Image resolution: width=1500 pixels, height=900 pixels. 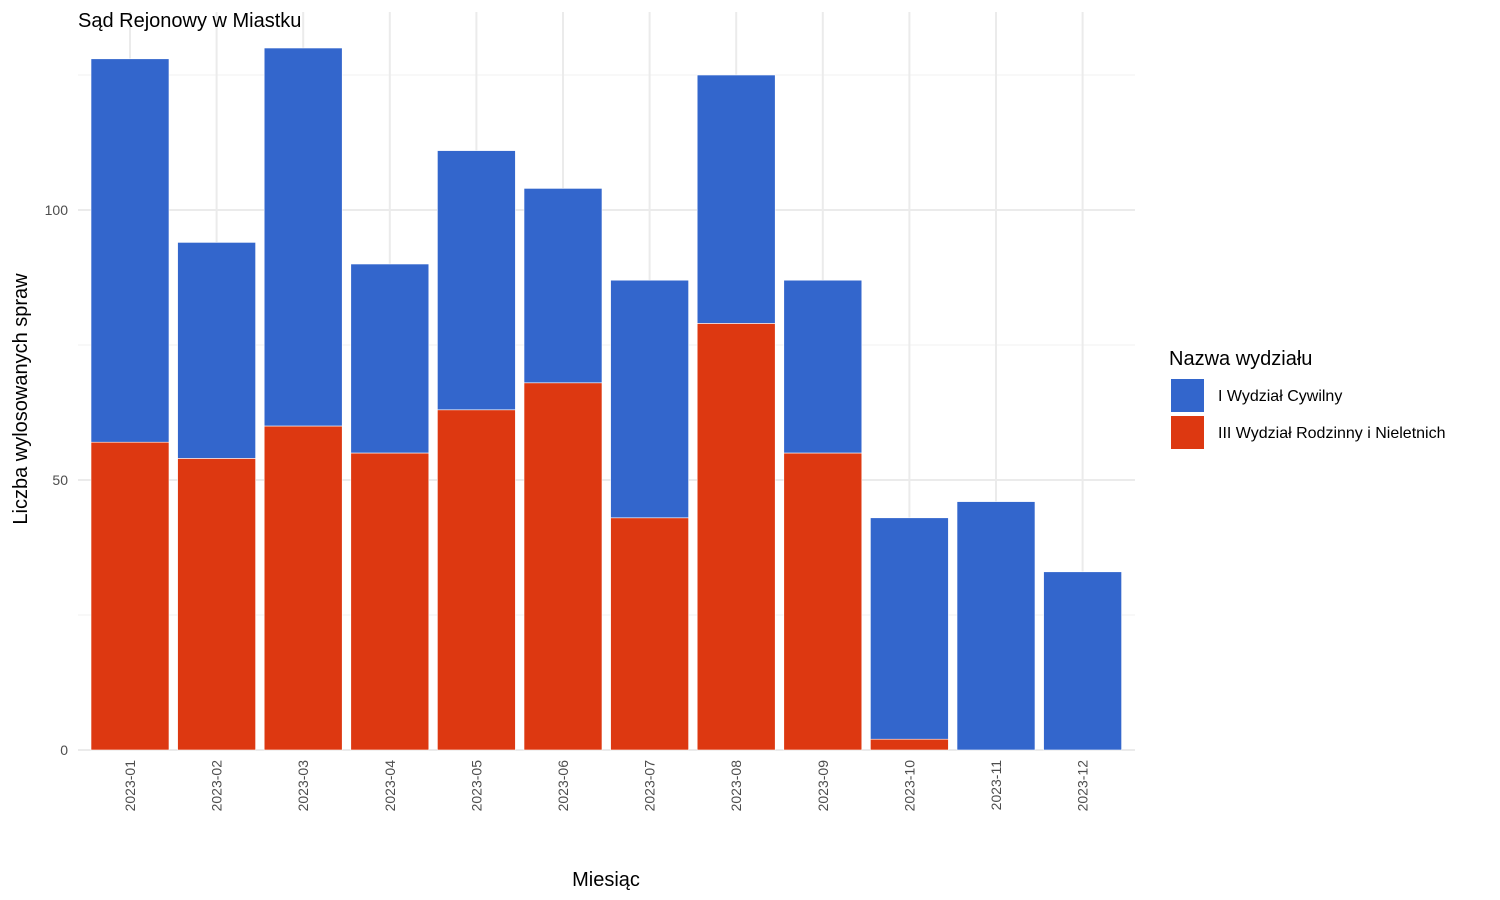 What do you see at coordinates (189, 21) in the screenshot?
I see `chart-title: Sąd Rejonowy w Miastku` at bounding box center [189, 21].